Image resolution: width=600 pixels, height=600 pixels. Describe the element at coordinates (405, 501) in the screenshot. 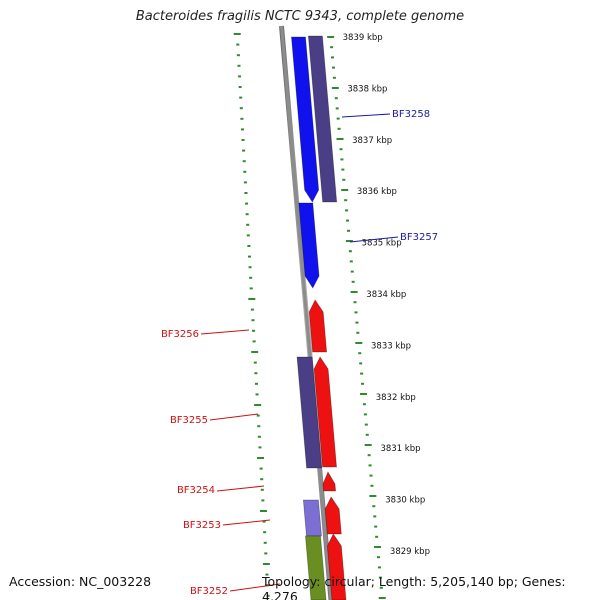

I see `kbp-tick-label: 3830 kbp` at that location.